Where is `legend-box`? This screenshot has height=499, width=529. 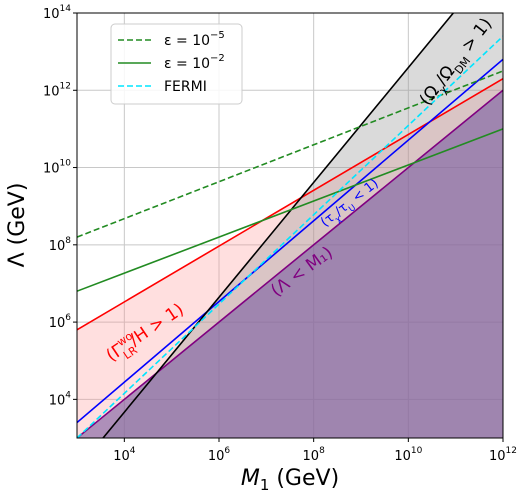 legend-box is located at coordinates (176, 64).